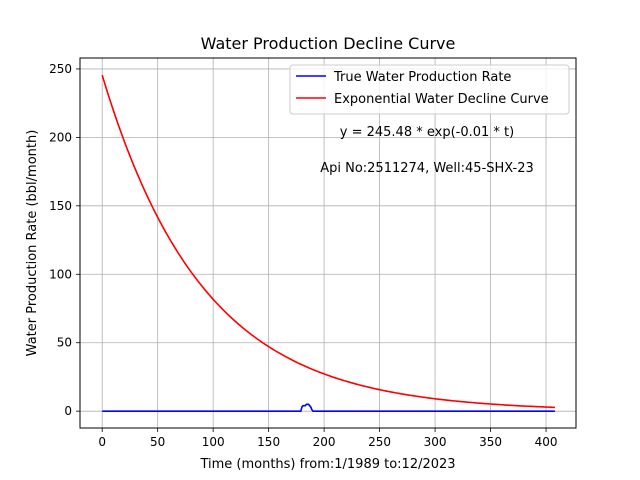 This screenshot has height=480, width=640. I want to click on x-tick-label: 50, so click(157, 442).